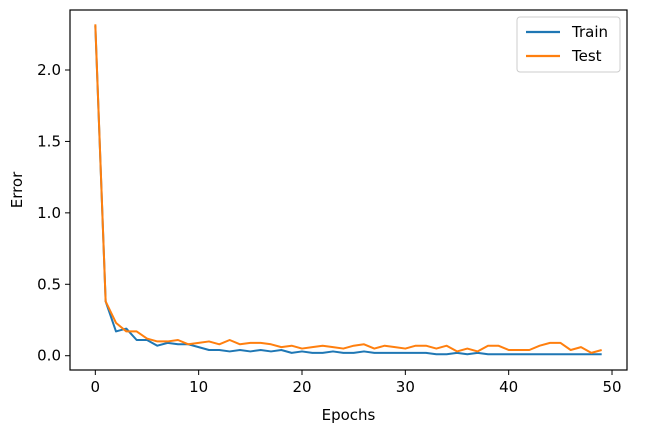 The image size is (657, 440). Describe the element at coordinates (405, 387) in the screenshot. I see `x-tick-label: 30` at that location.